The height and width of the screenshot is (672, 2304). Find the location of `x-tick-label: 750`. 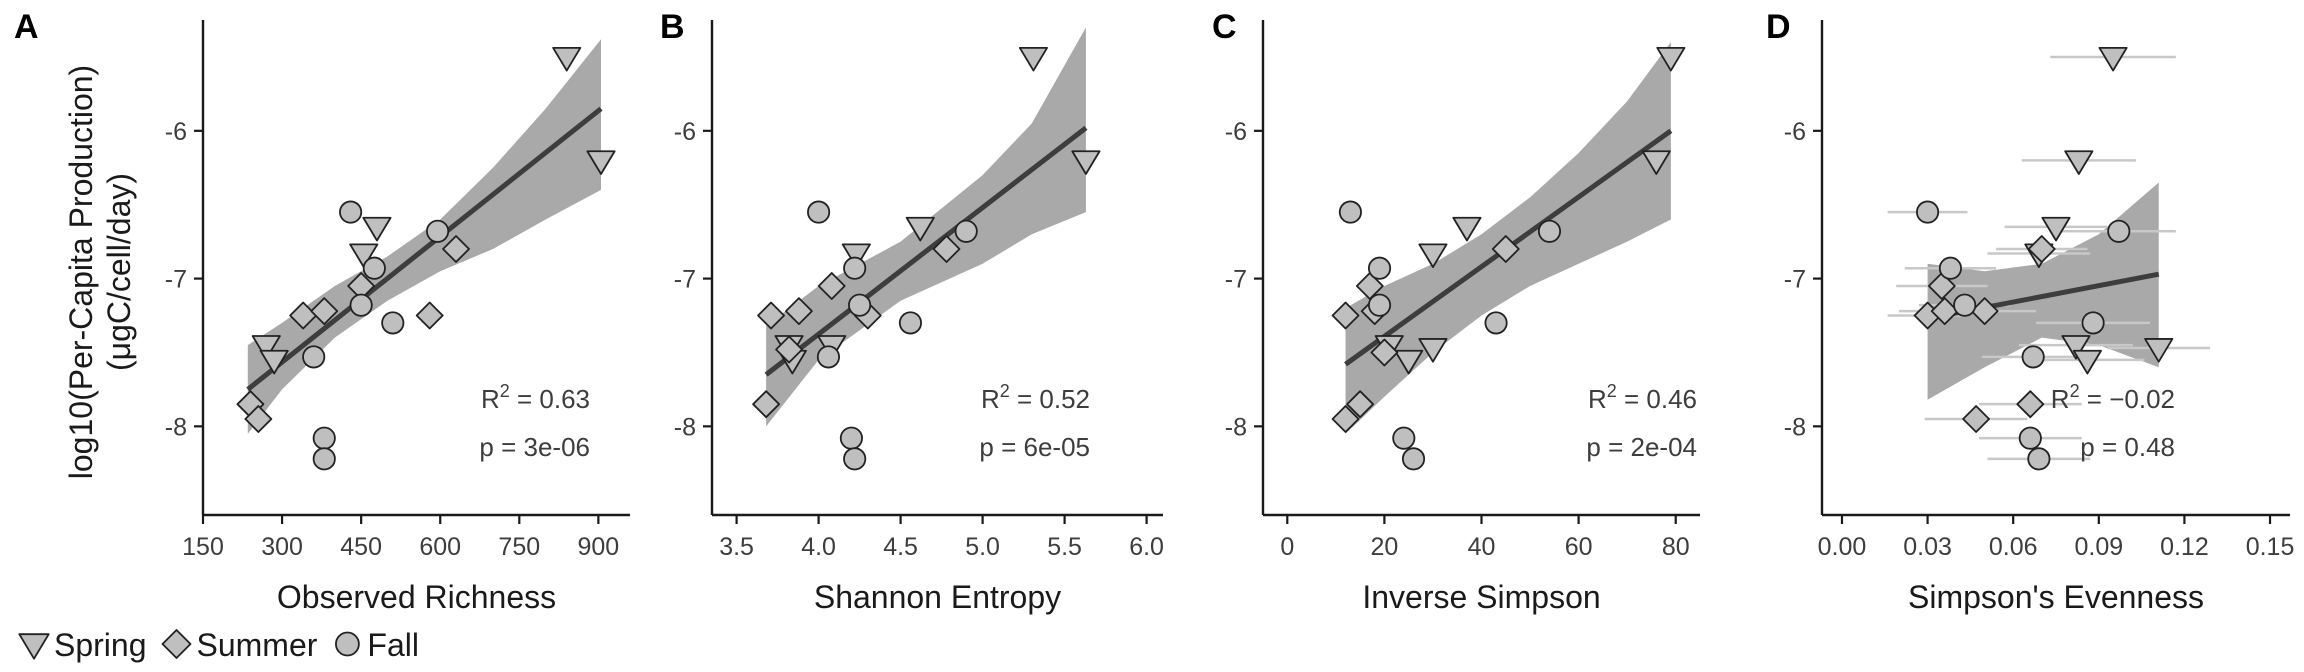

x-tick-label: 750 is located at coordinates (519, 547).